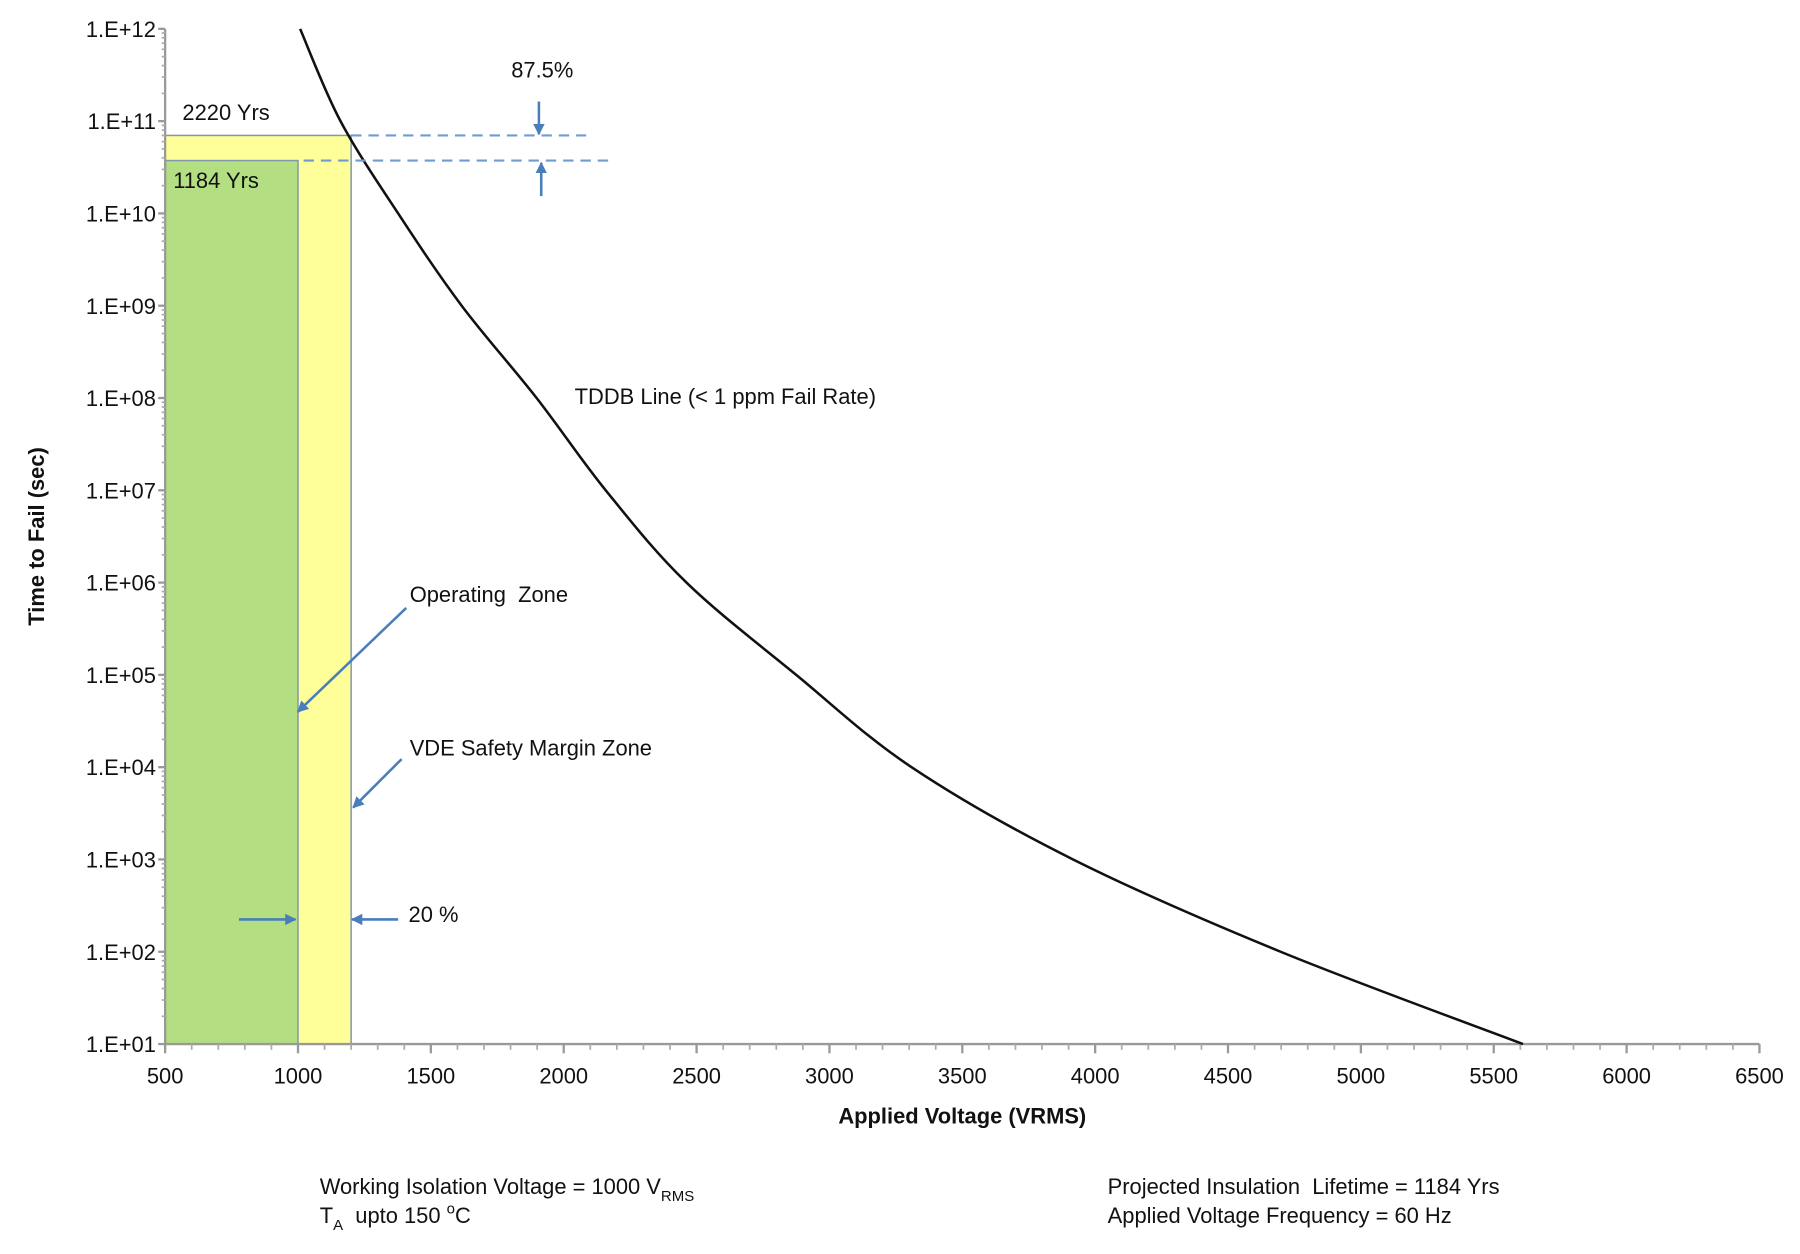 Image resolution: width=1800 pixels, height=1254 pixels. Describe the element at coordinates (298, 1075) in the screenshot. I see `x-tick-label: 1000` at that location.